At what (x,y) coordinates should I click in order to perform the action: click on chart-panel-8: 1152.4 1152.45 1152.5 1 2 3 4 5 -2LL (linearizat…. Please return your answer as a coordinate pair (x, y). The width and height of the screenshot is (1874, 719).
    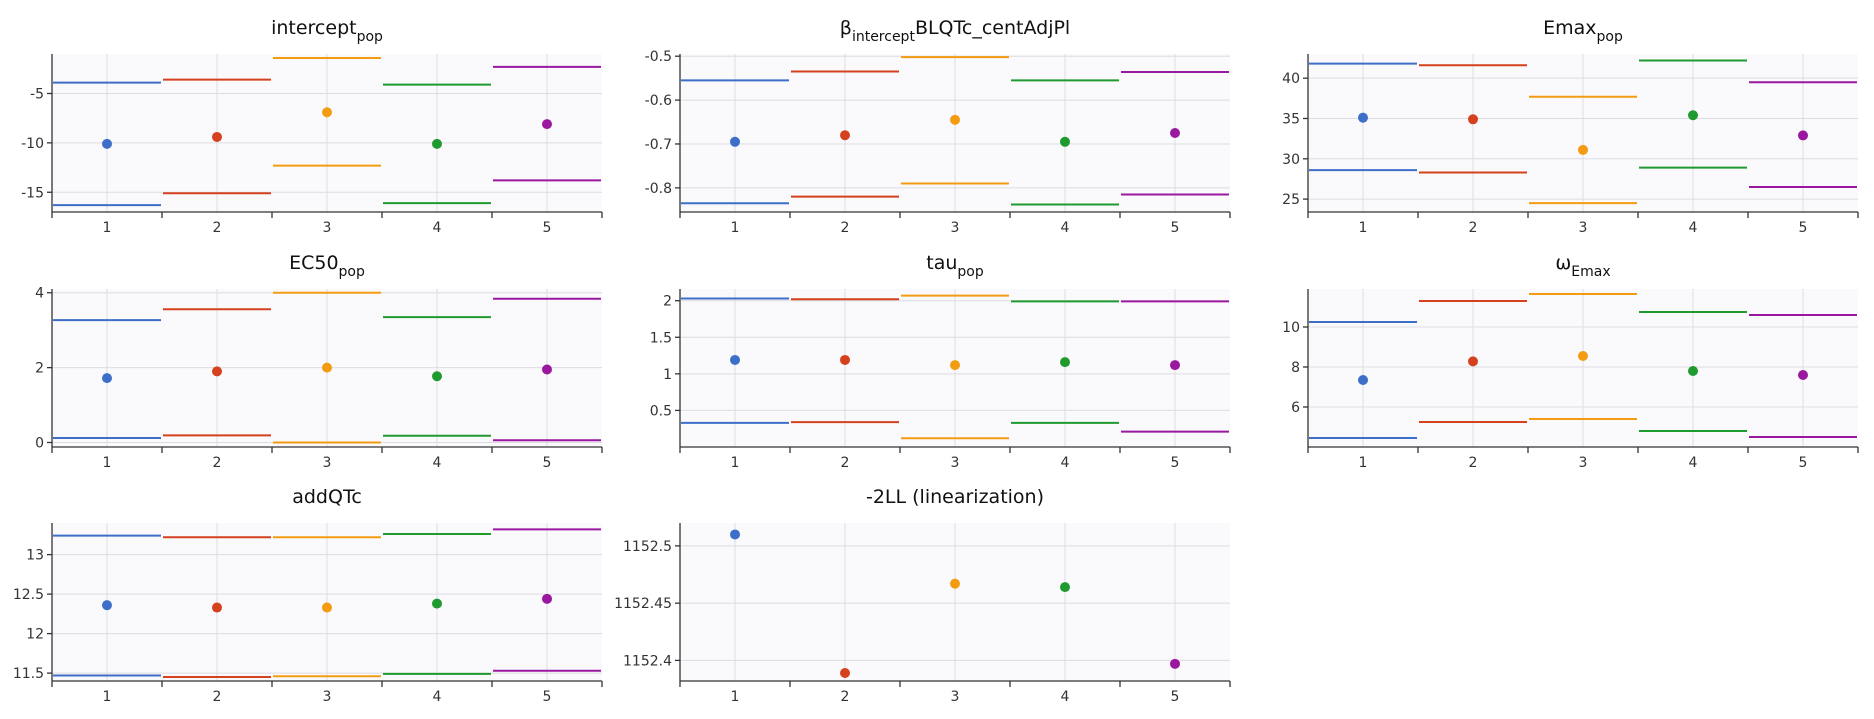
    Looking at the image, I should click on (922, 595).